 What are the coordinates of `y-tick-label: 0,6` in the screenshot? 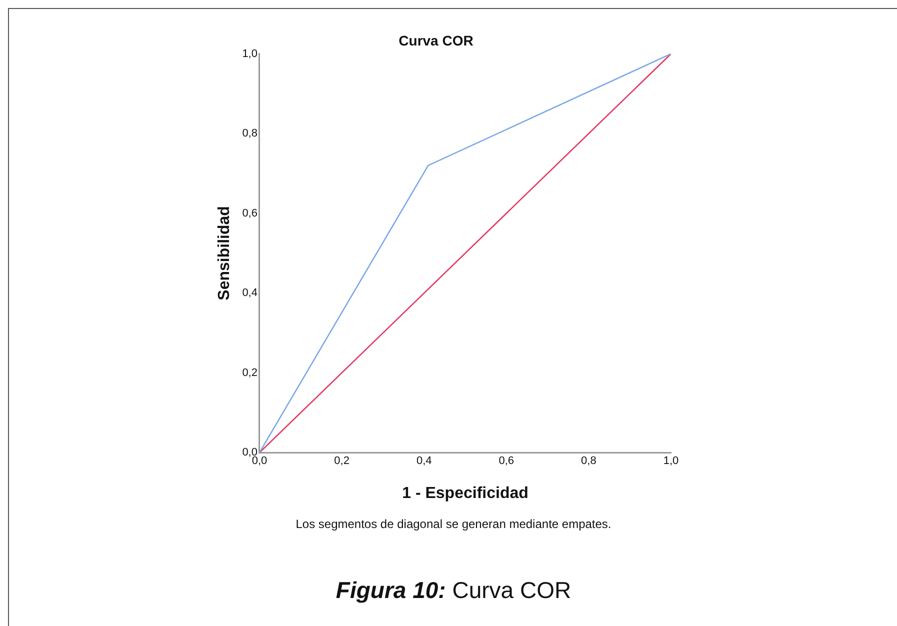 It's located at (250, 213).